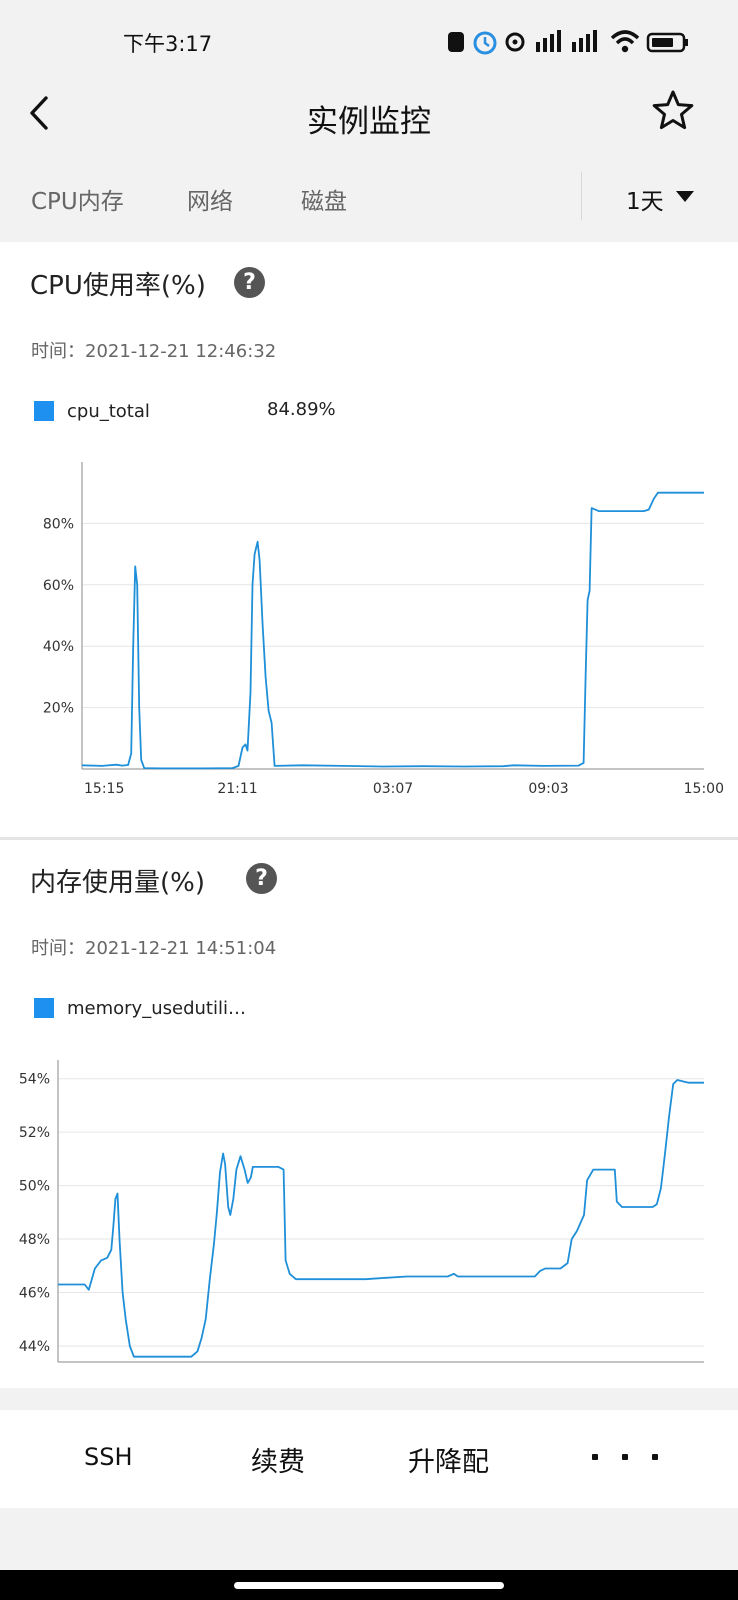  I want to click on metric-tabs: CPU内存 网络 磁盘 1天, so click(369, 197).